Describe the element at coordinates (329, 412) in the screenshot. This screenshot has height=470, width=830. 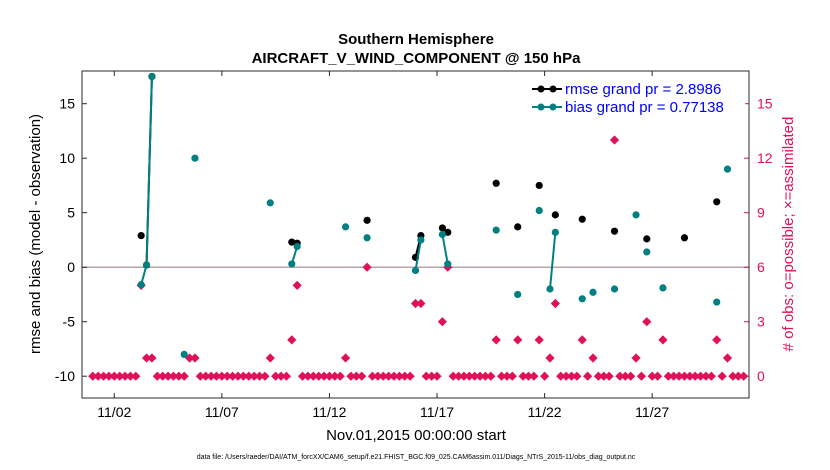
I see `x-tick-label: 11/12` at that location.